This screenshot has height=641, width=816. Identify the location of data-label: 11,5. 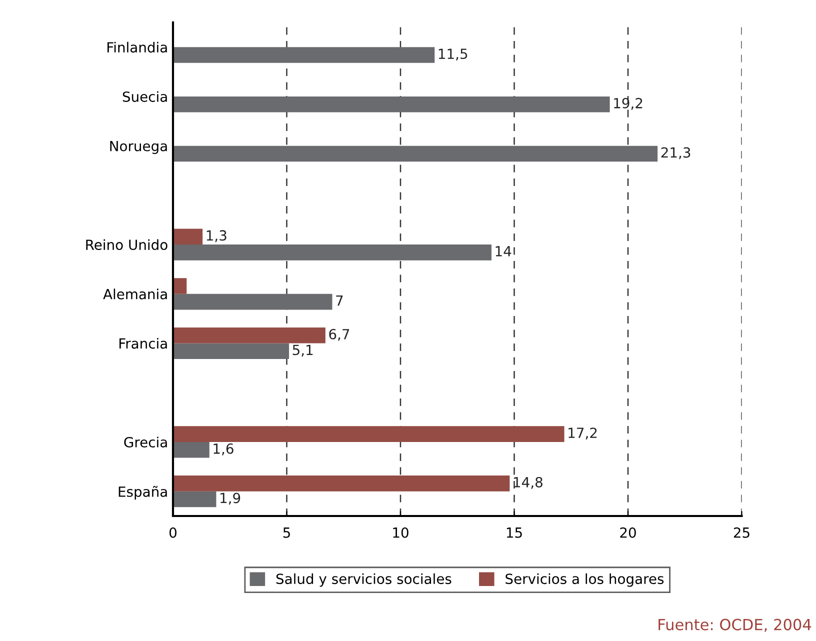
(453, 54).